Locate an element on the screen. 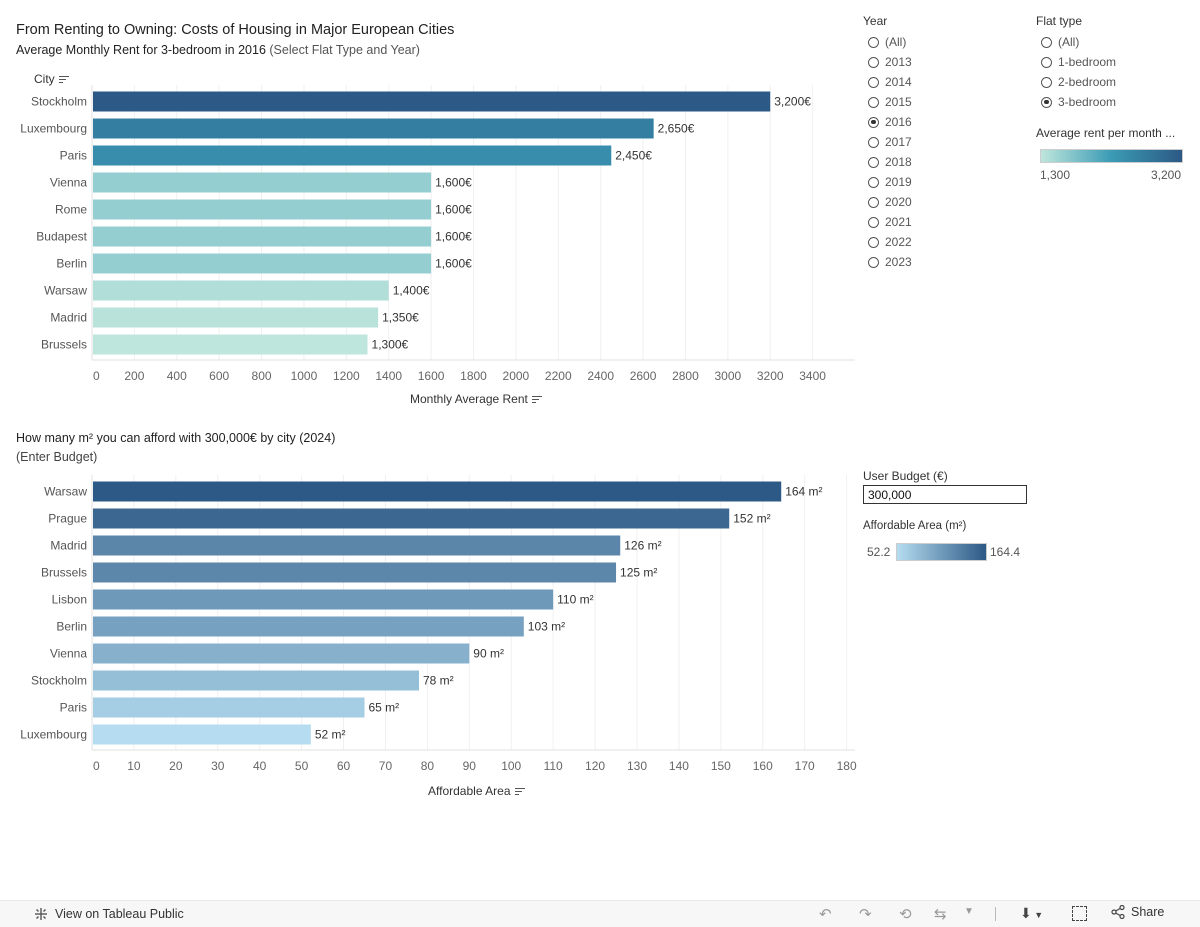 Image resolution: width=1200 pixels, height=927 pixels. chevron-down-icon: ▼ is located at coordinates (969, 911).